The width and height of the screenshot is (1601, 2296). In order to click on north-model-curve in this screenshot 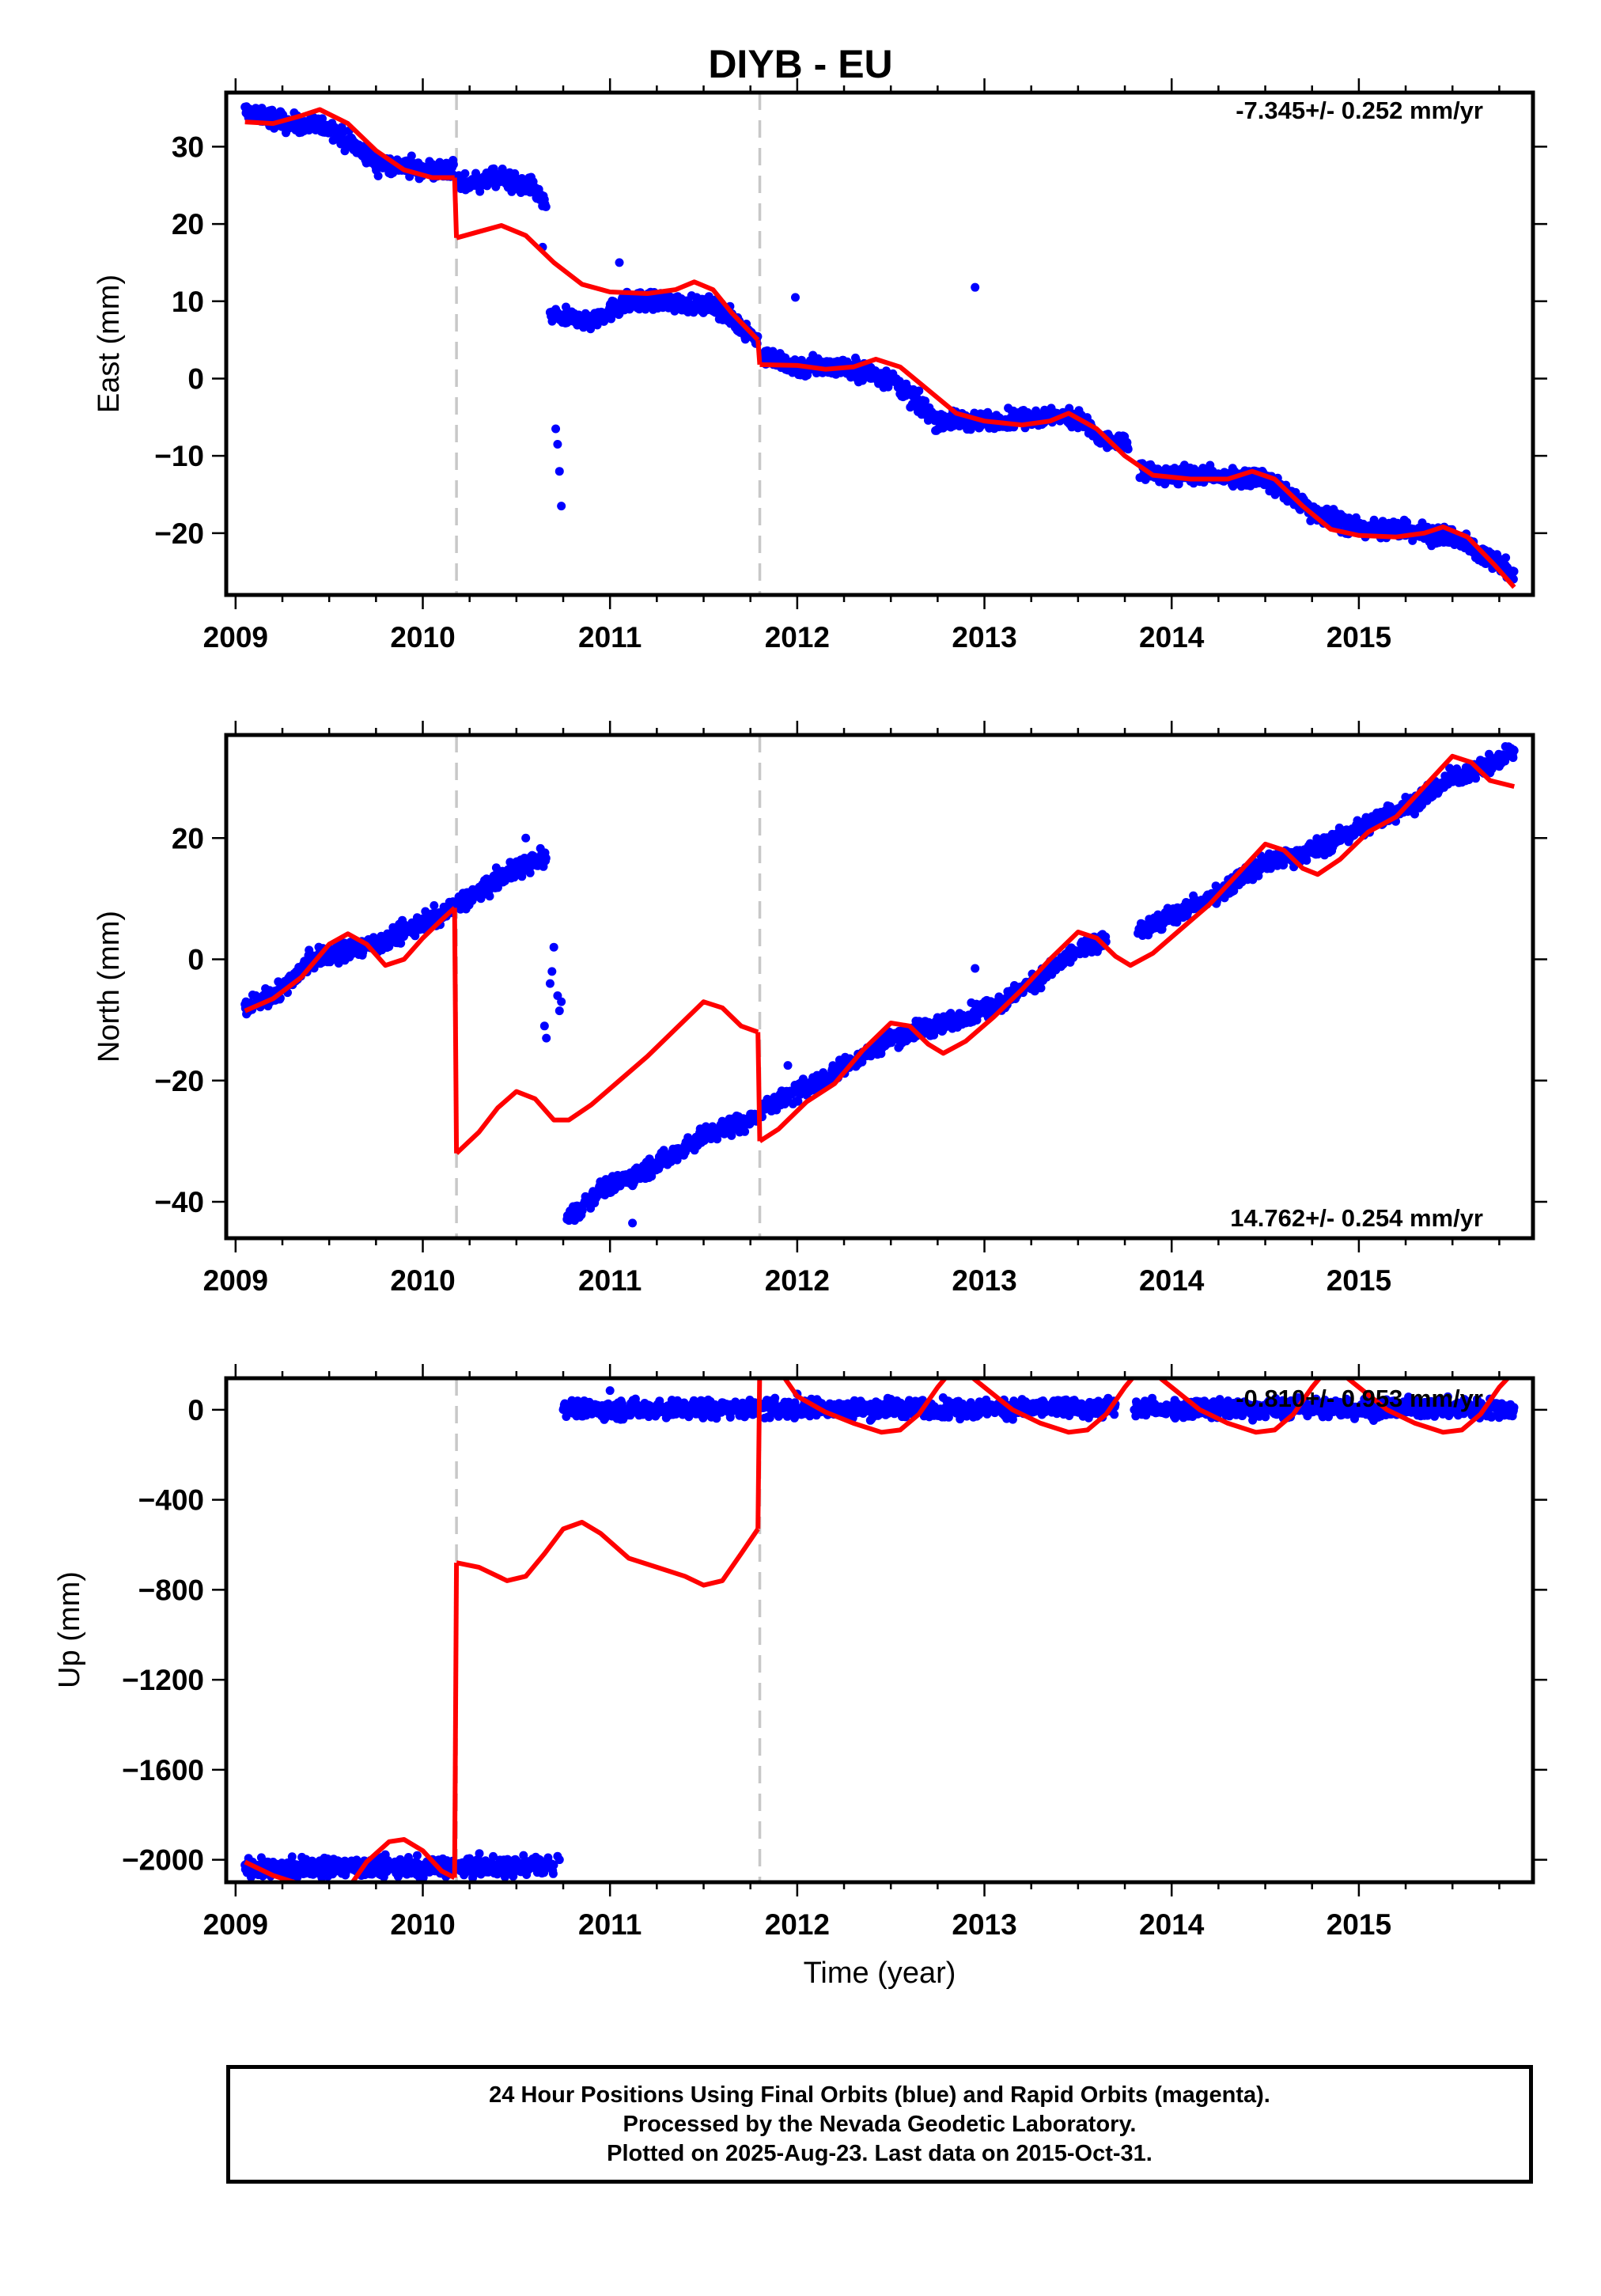, I will do `click(880, 954)`.